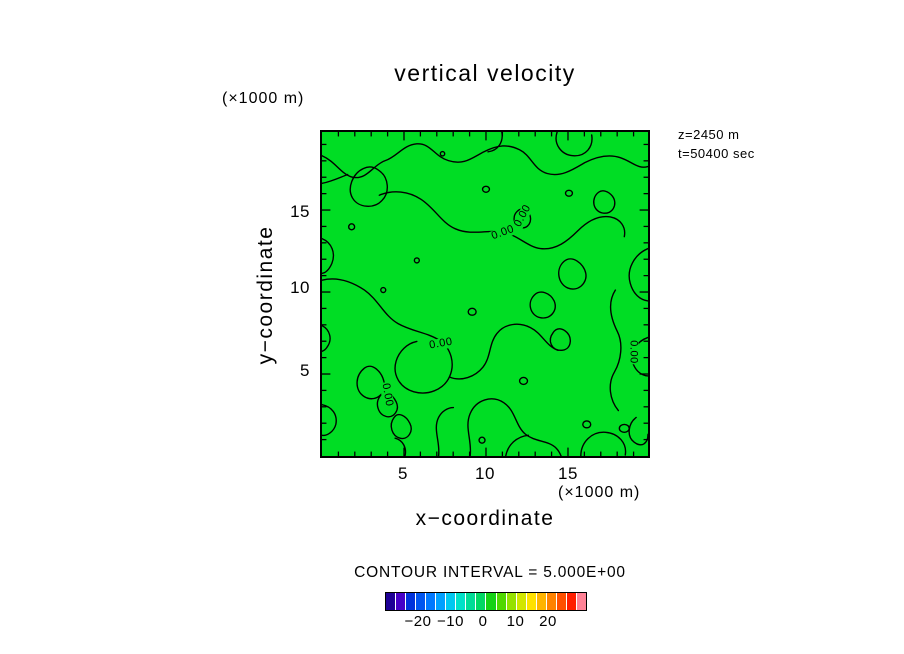 Image resolution: width=904 pixels, height=654 pixels. Describe the element at coordinates (265, 295) in the screenshot. I see `y-axis-label: y−coordinate` at that location.